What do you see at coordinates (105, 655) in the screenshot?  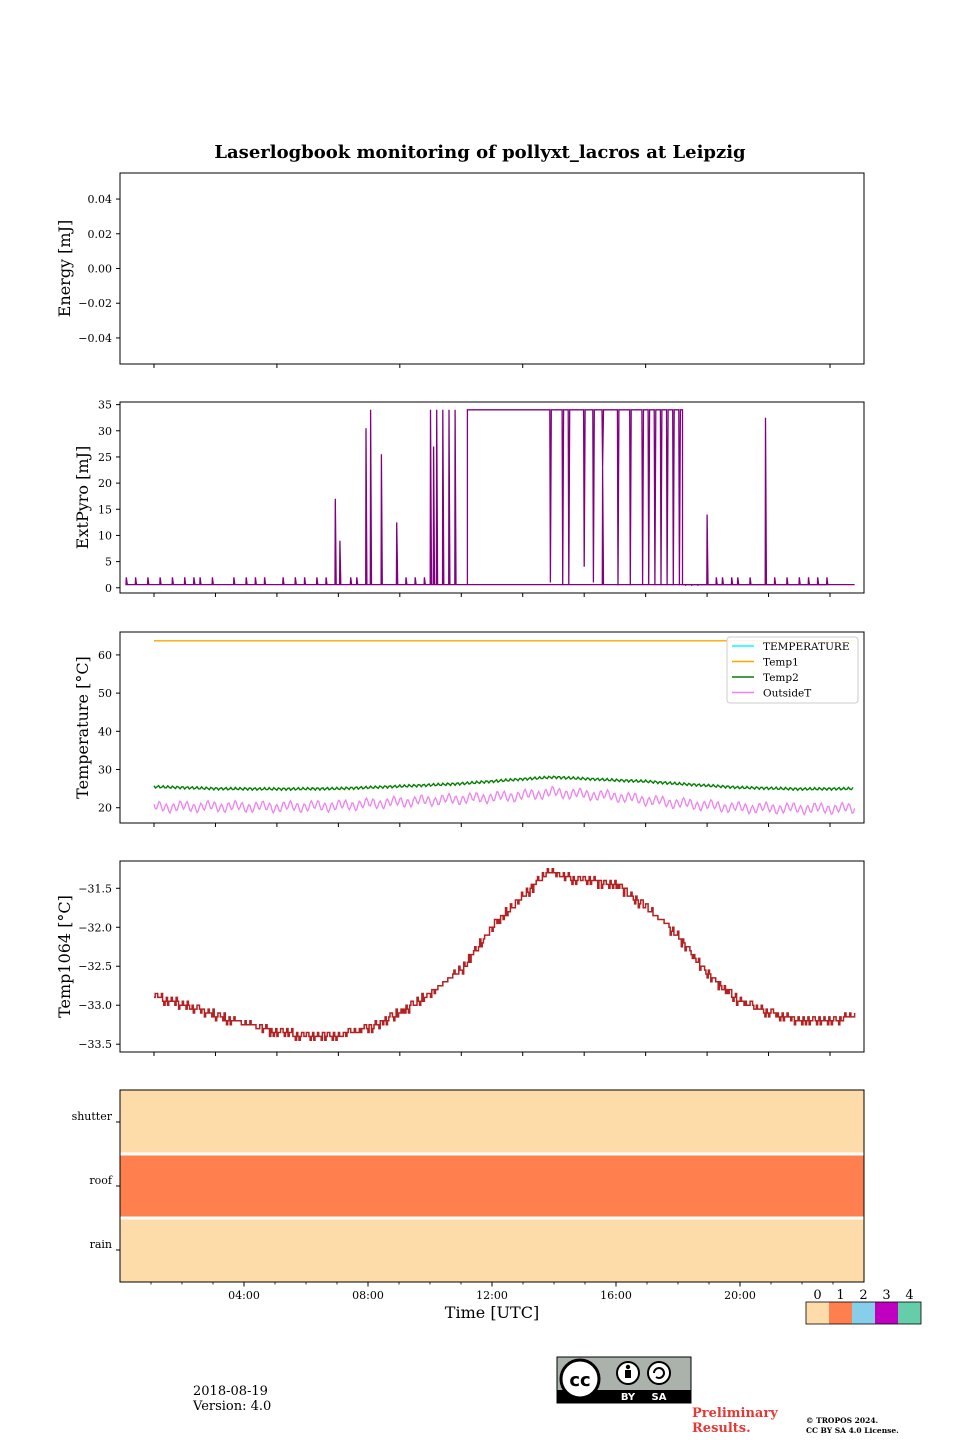 I see `y-tick-label: 60` at bounding box center [105, 655].